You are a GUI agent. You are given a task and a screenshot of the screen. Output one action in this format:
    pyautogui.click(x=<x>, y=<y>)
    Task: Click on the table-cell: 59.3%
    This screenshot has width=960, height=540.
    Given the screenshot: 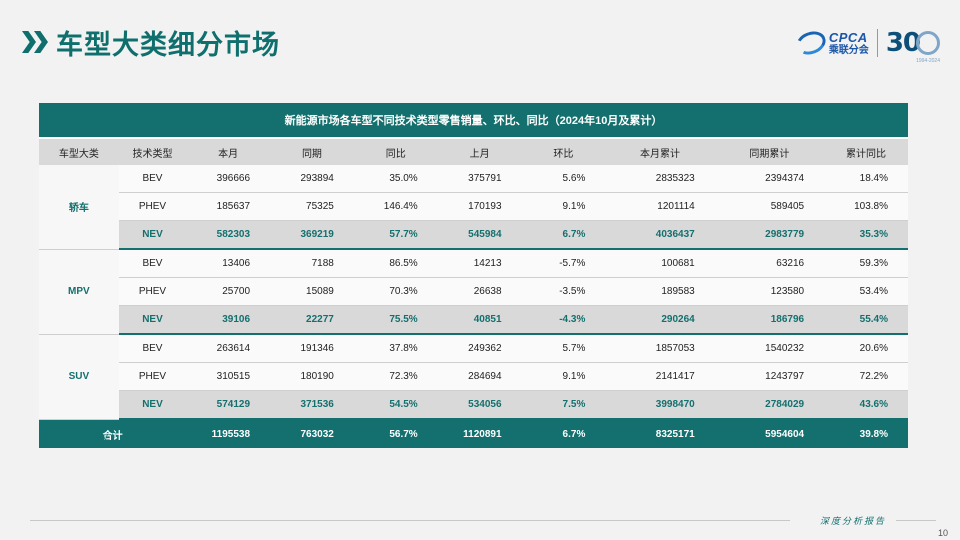 What is the action you would take?
    pyautogui.click(x=866, y=263)
    